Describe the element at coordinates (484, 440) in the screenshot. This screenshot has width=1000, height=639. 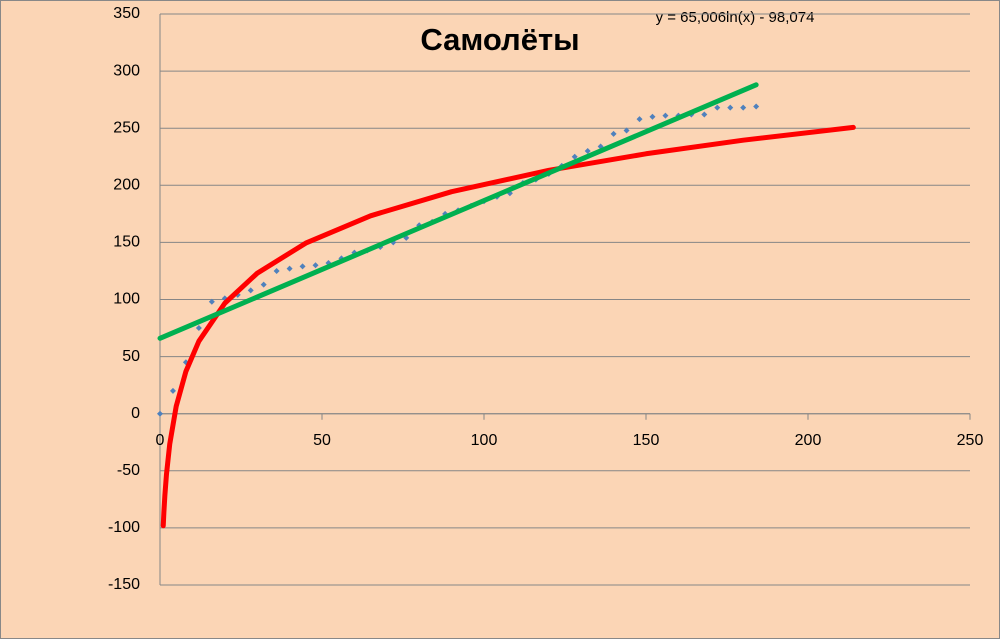
I see `x-tick-label: 100` at that location.